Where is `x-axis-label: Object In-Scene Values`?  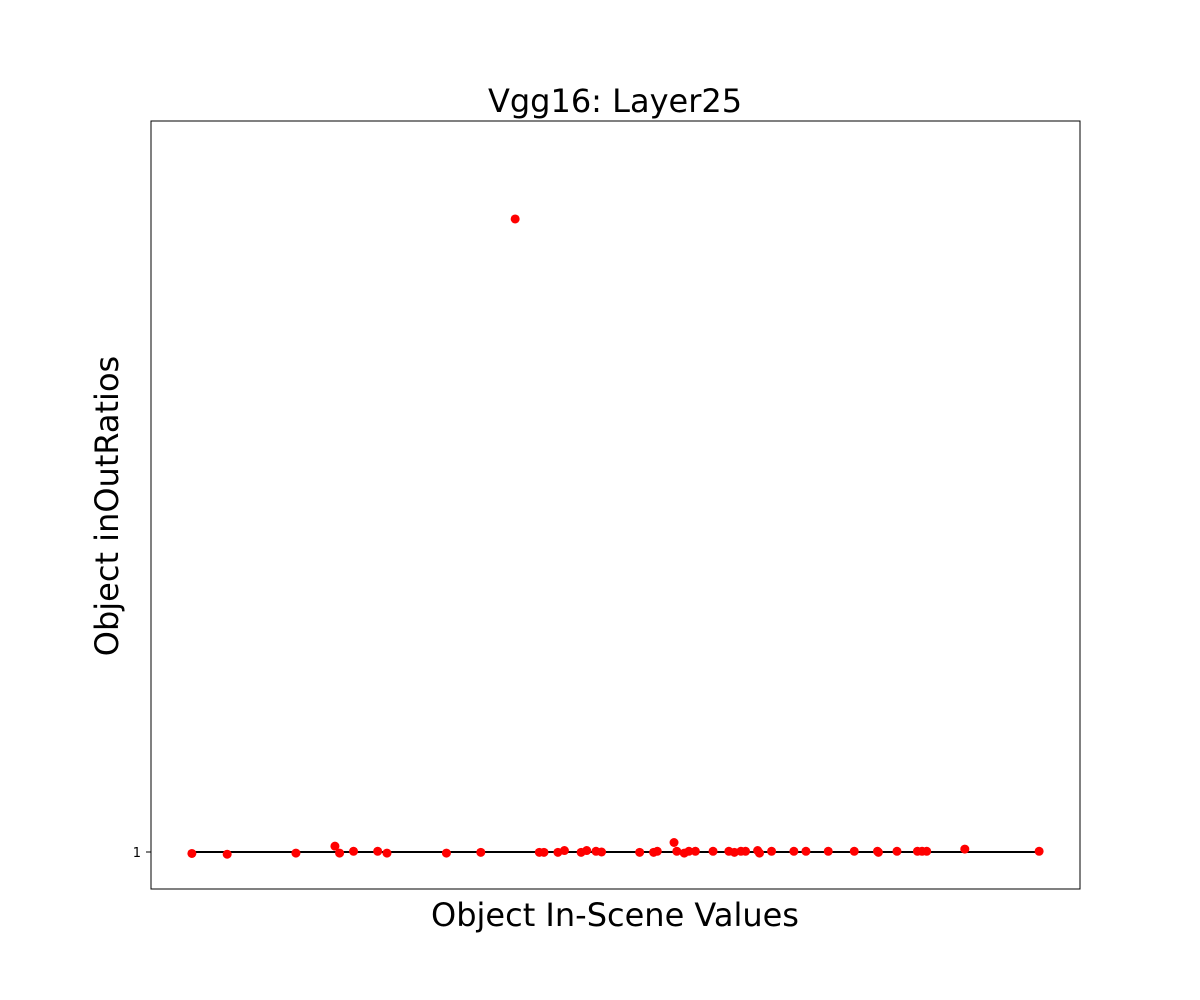 x-axis-label: Object In-Scene Values is located at coordinates (615, 915).